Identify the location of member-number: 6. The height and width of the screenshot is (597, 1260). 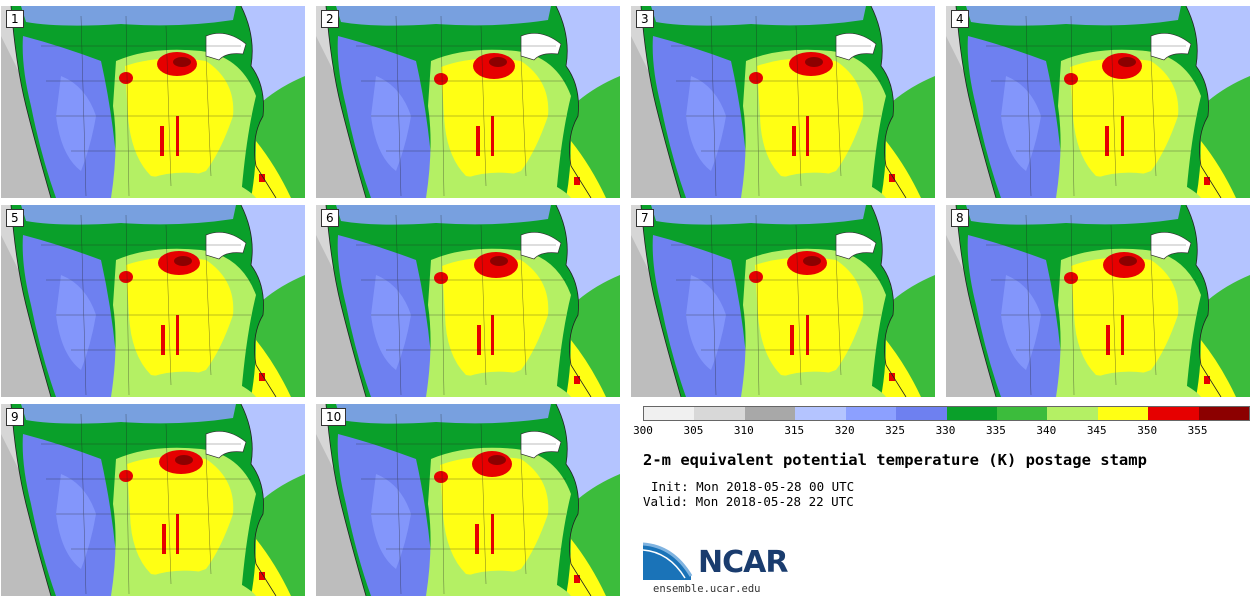
(330, 218).